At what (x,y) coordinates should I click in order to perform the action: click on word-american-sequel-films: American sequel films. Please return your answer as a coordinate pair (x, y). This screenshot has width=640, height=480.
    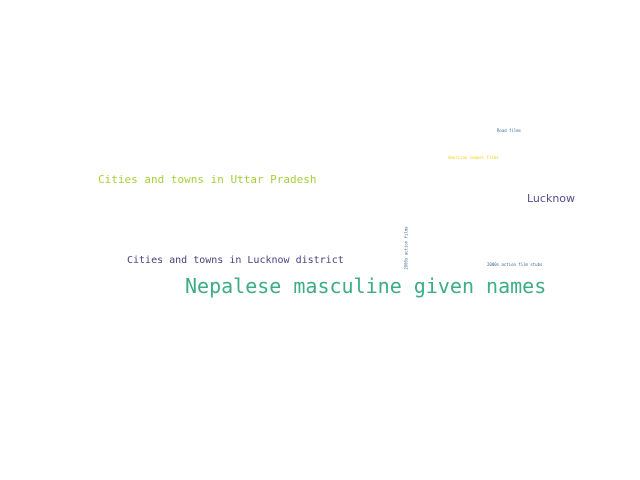
    Looking at the image, I should click on (473, 157).